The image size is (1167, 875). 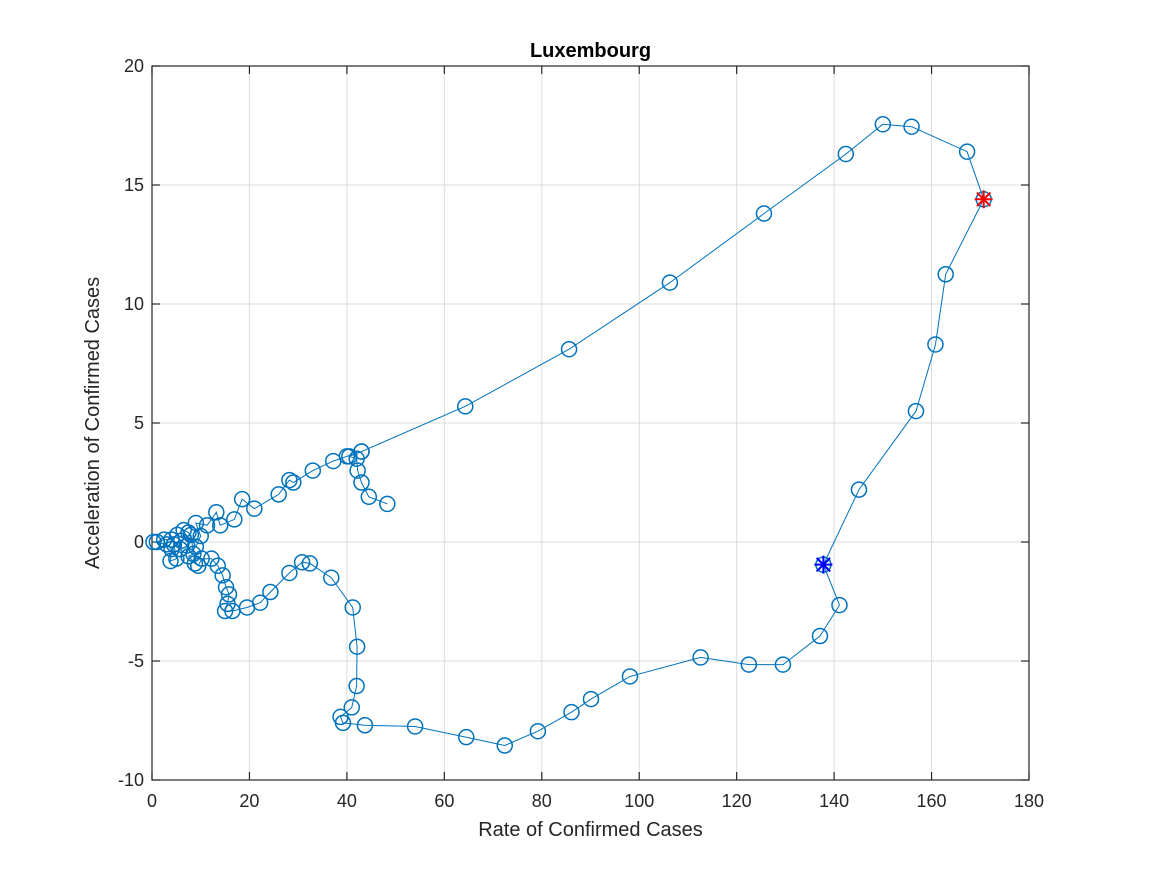 What do you see at coordinates (139, 423) in the screenshot?
I see `y-tick-label: 5` at bounding box center [139, 423].